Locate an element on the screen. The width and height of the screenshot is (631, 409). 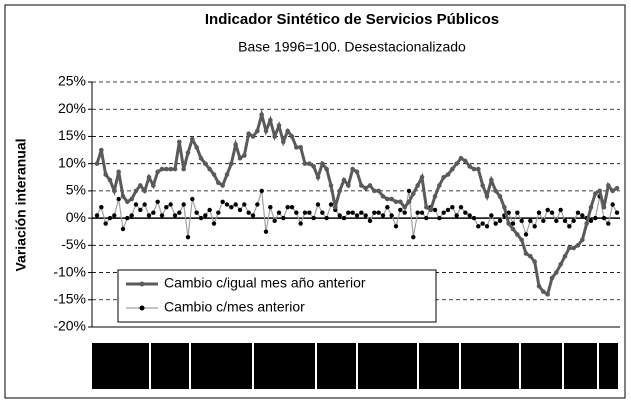
y-tick-label: -5% is located at coordinates (73, 244).